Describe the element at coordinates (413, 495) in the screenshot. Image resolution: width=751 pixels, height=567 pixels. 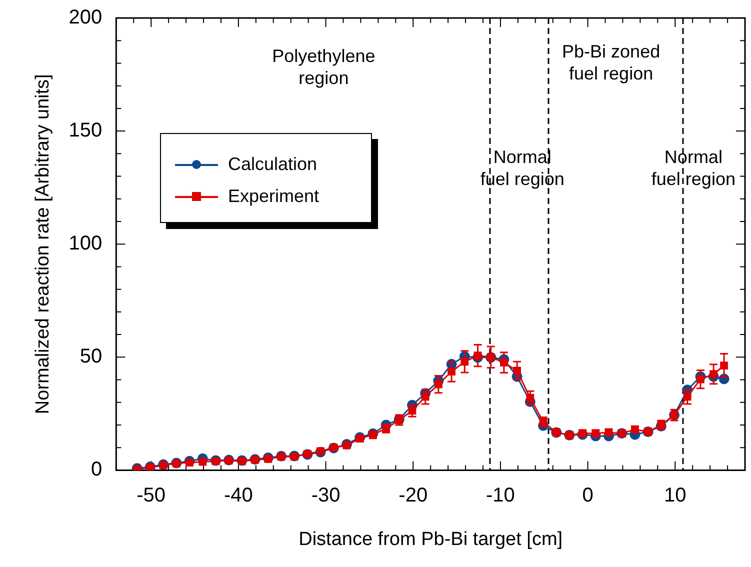
I see `x-tick-label: -20` at that location.